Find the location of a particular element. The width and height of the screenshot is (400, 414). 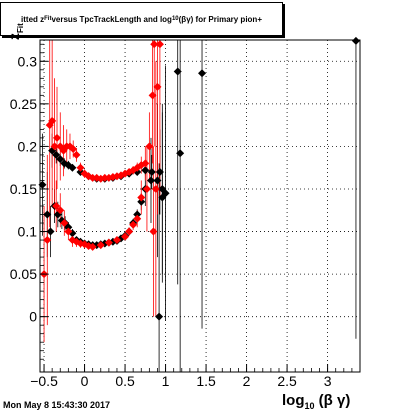

y-tick-label: 0.1 is located at coordinates (28, 232).